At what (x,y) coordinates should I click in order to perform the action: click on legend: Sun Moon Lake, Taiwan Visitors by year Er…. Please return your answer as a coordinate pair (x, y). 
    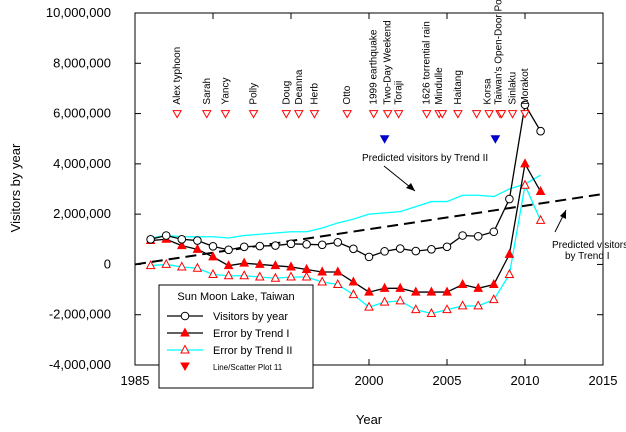
    Looking at the image, I should click on (236, 336).